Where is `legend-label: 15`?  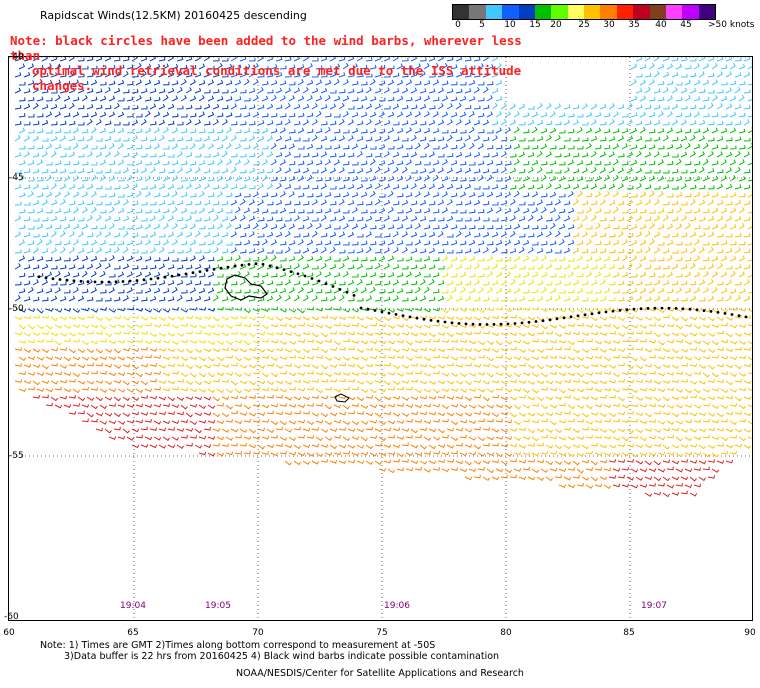 legend-label: 15 is located at coordinates (535, 25).